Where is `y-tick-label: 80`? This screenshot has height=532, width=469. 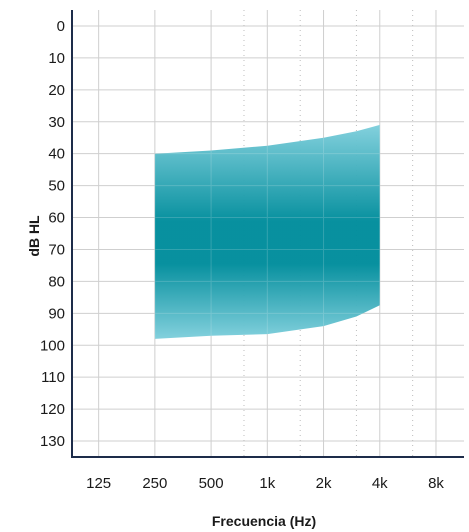 y-tick-label: 80 is located at coordinates (56, 281).